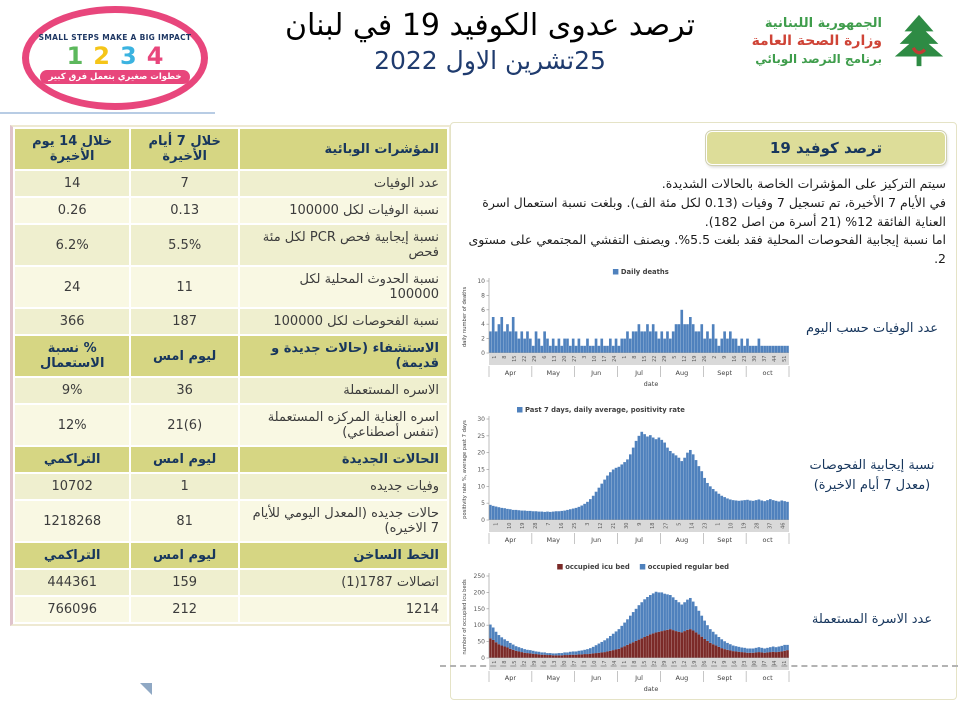  I want to click on badge-number: 3, so click(128, 55).